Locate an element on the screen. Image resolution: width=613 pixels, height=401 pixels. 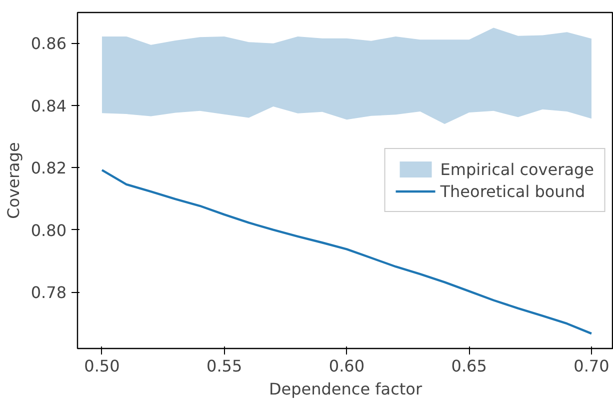
x-tick-label: 0.60 is located at coordinates (346, 366).